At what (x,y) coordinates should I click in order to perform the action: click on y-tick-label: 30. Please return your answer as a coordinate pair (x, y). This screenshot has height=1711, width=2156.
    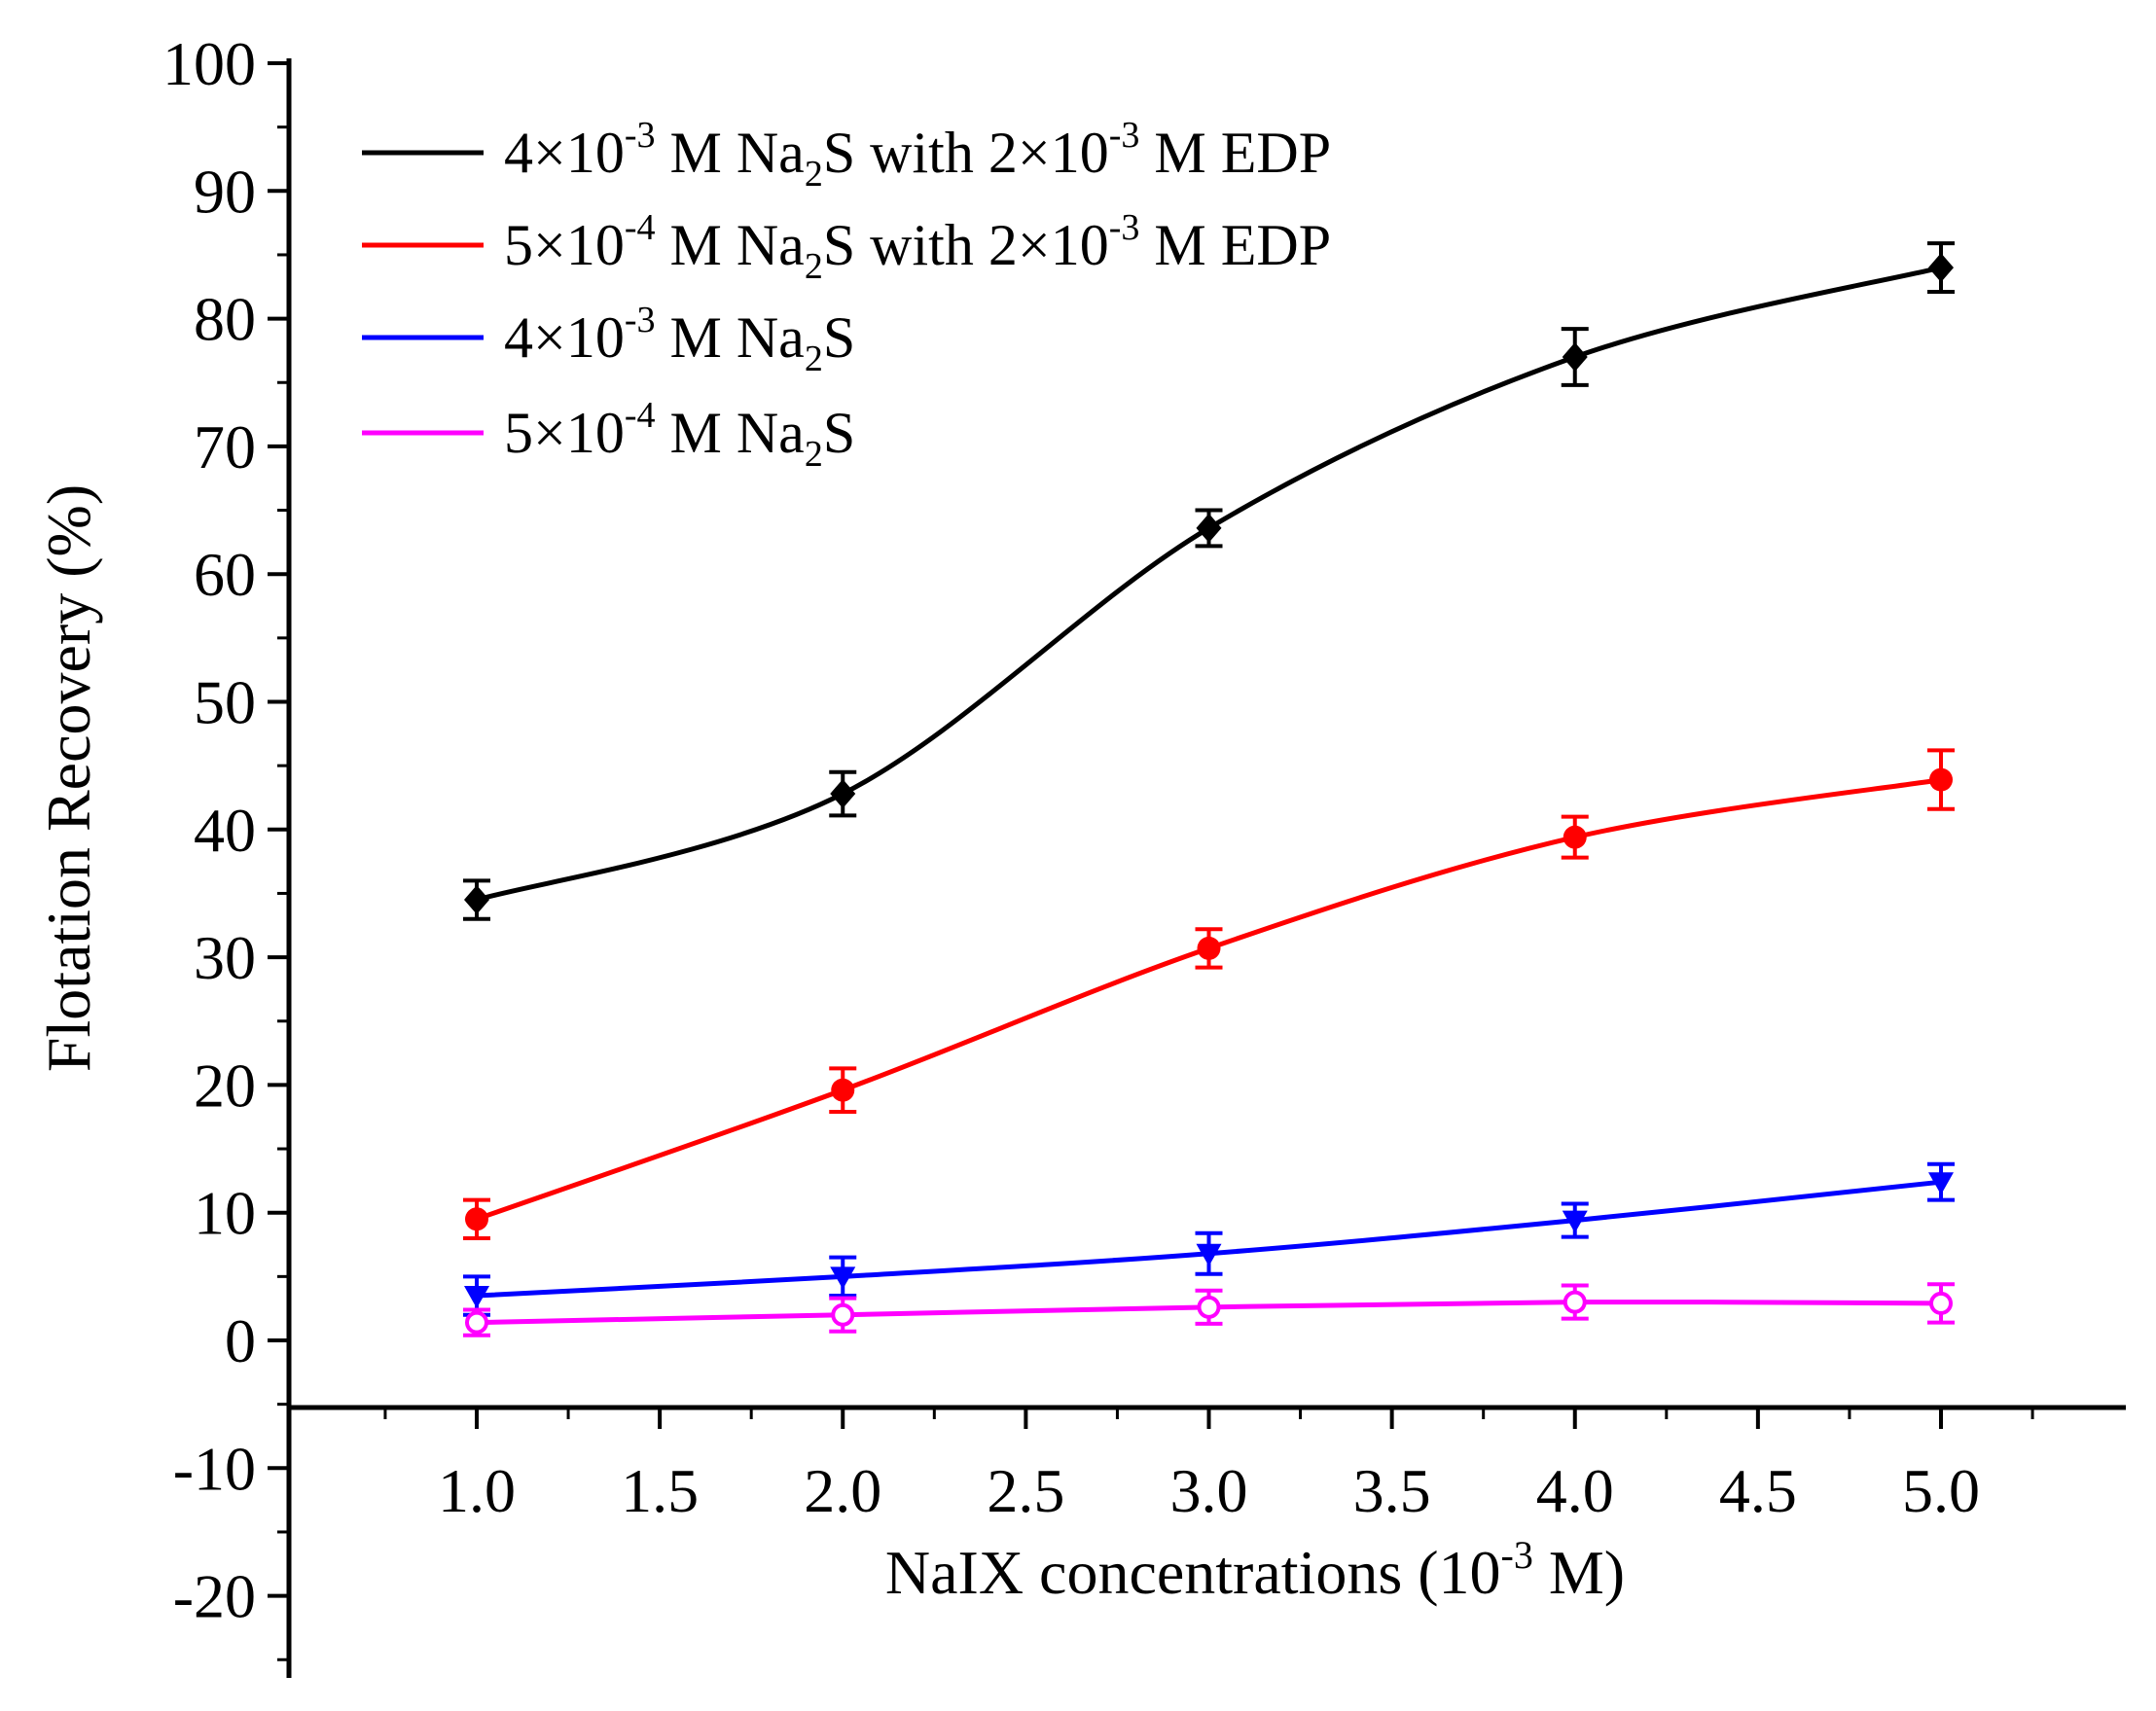
    Looking at the image, I should click on (225, 958).